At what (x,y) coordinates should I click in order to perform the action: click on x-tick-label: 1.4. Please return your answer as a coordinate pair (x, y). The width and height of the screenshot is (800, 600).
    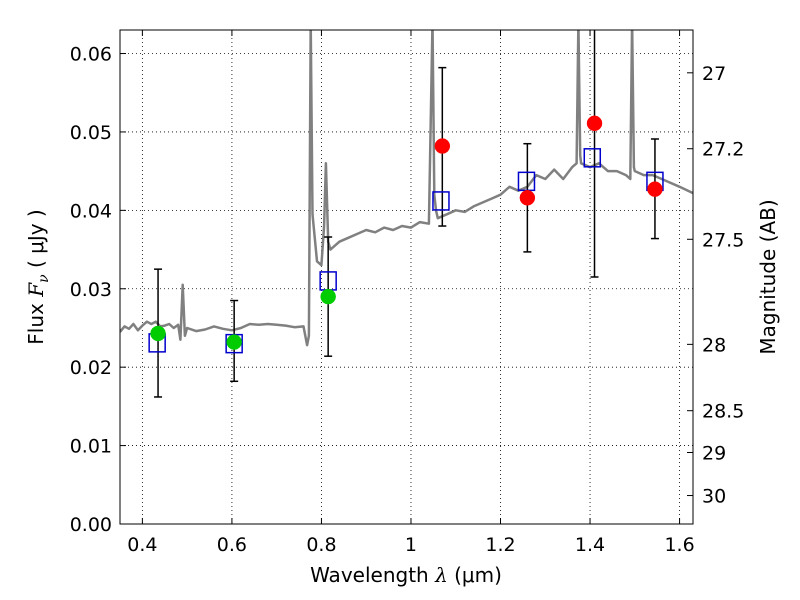
    Looking at the image, I should click on (590, 545).